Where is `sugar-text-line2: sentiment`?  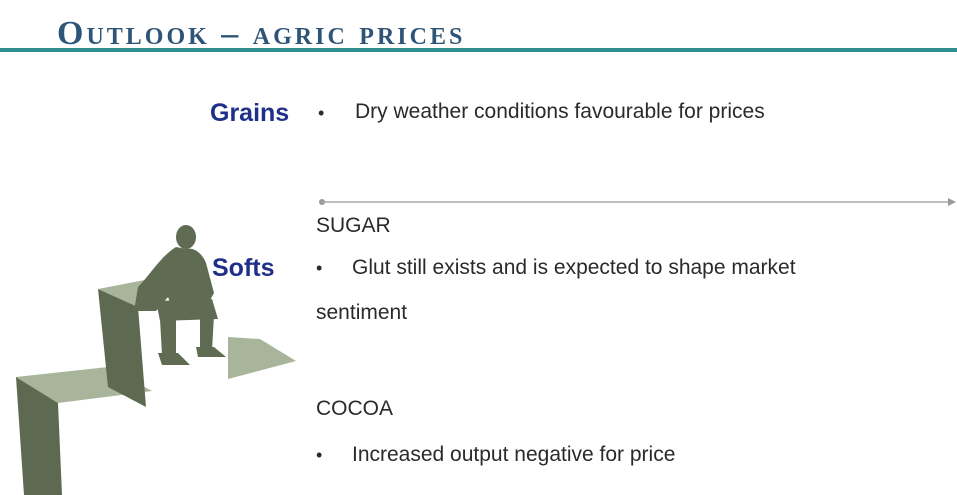
sugar-text-line2: sentiment is located at coordinates (362, 312).